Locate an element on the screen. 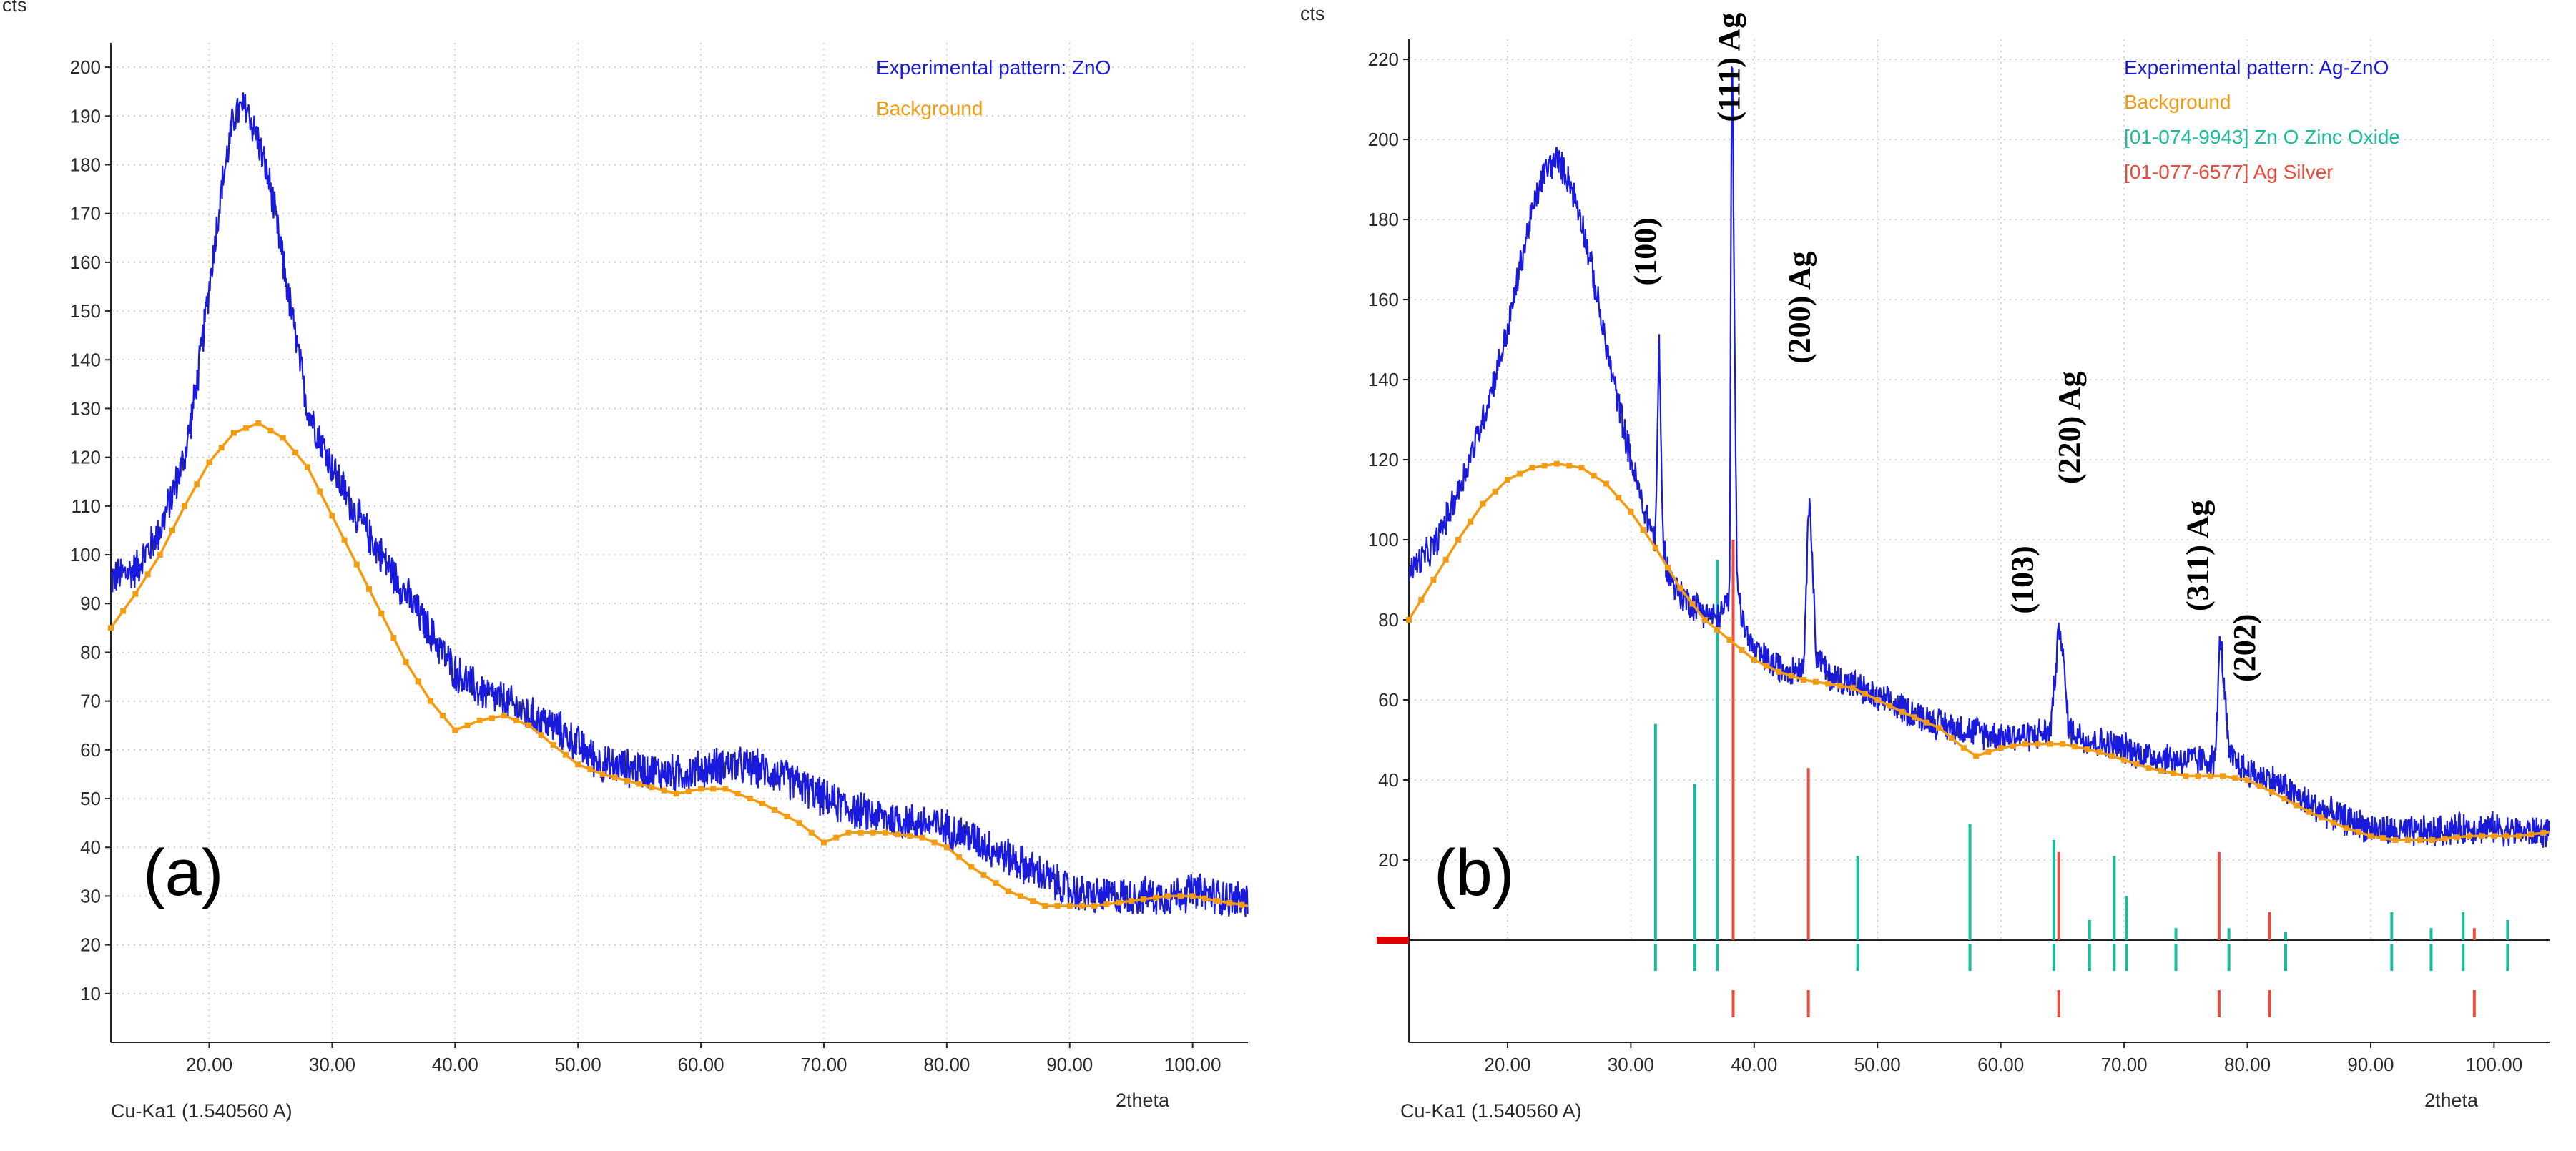 Image resolution: width=2576 pixels, height=1151 pixels. panel-b-x-tick-label: 90.00 is located at coordinates (2370, 1064).